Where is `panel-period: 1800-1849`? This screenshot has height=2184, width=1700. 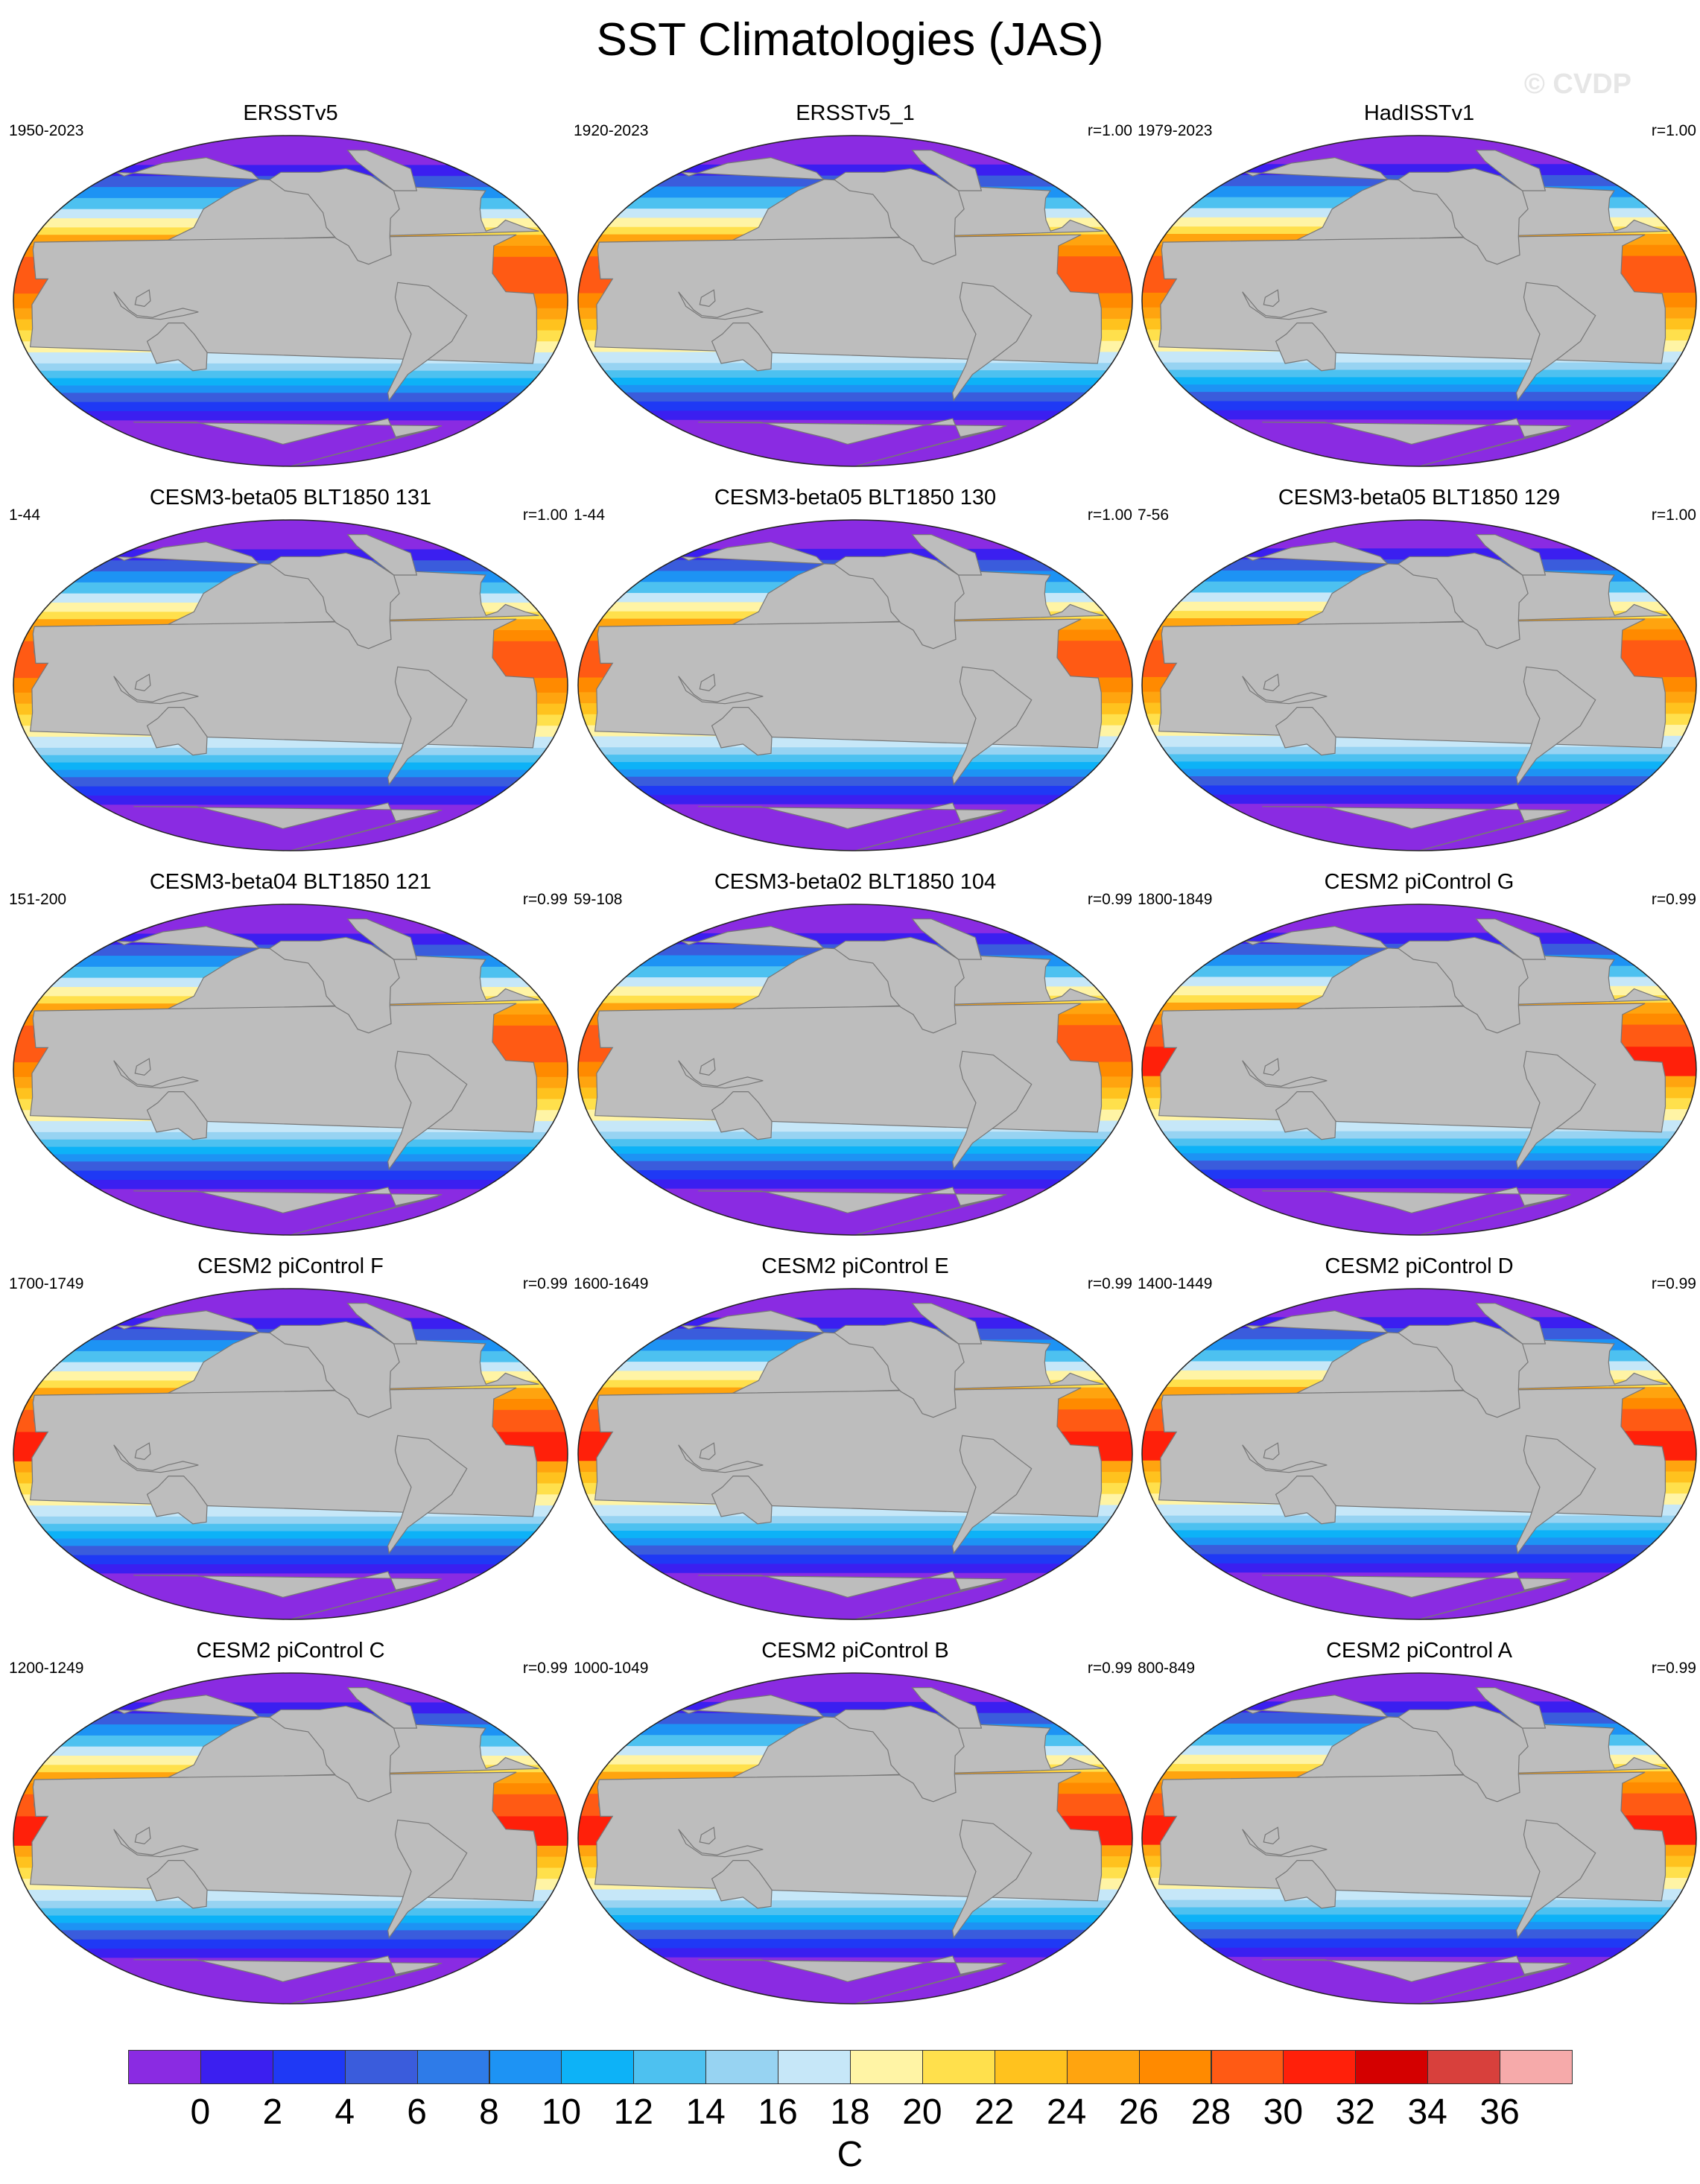 panel-period: 1800-1849 is located at coordinates (1175, 899).